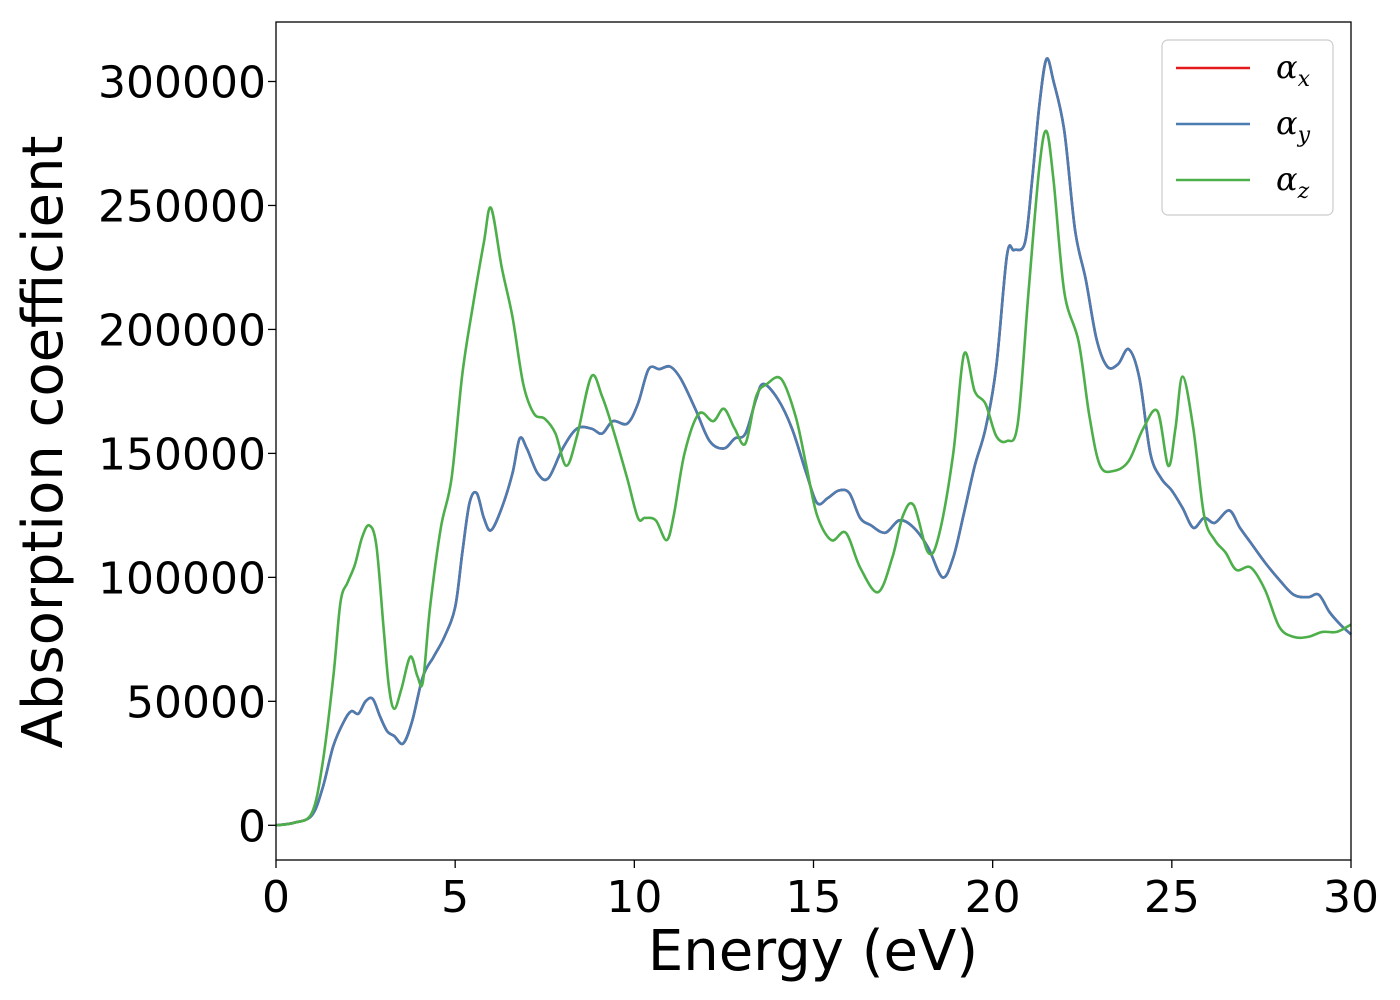  Describe the element at coordinates (43, 442) in the screenshot. I see `y-axis-label: Absorption coefficient` at that location.